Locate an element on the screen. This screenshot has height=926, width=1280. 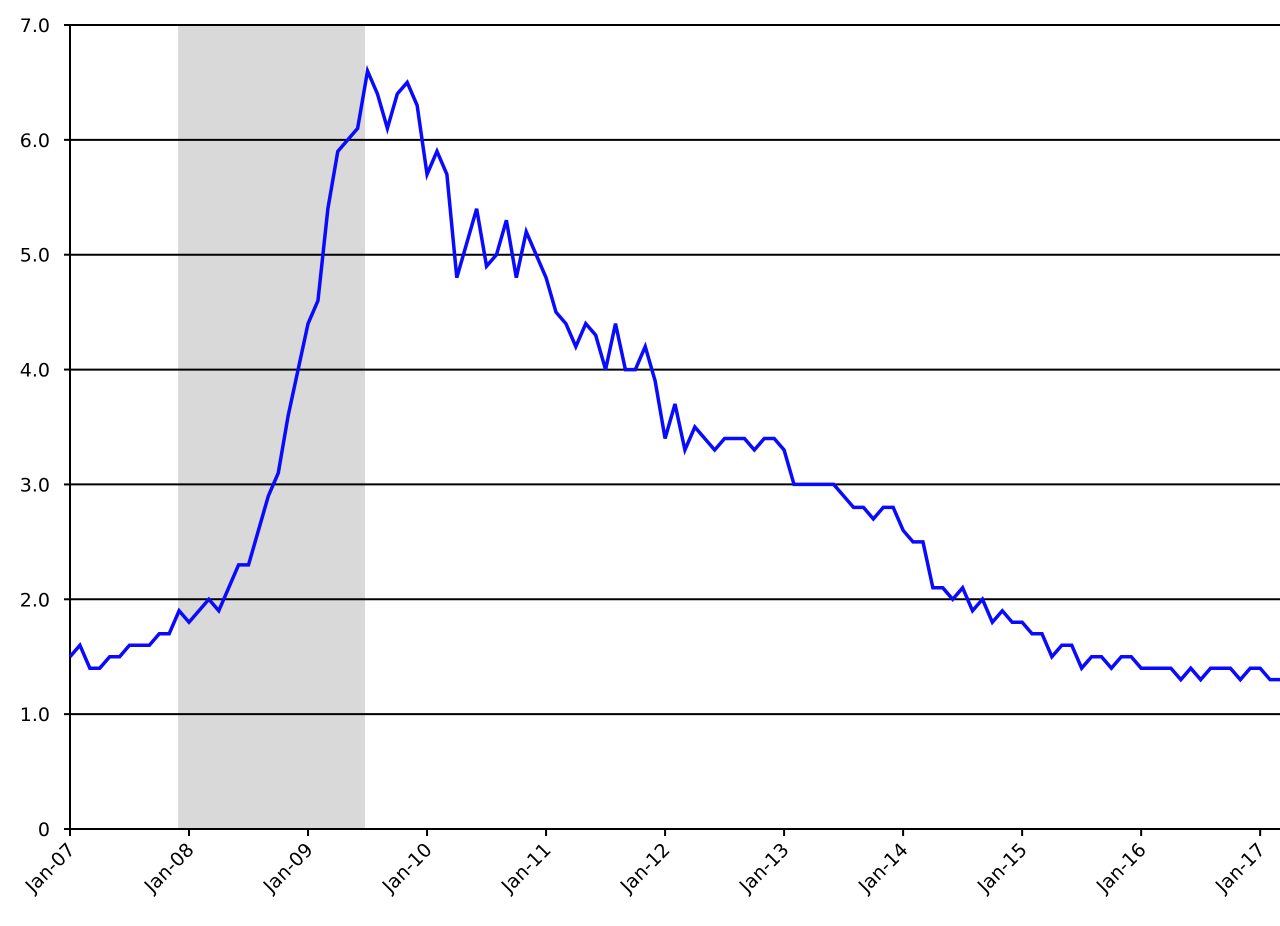
y-tick-label: 6.0 is located at coordinates (35, 141).